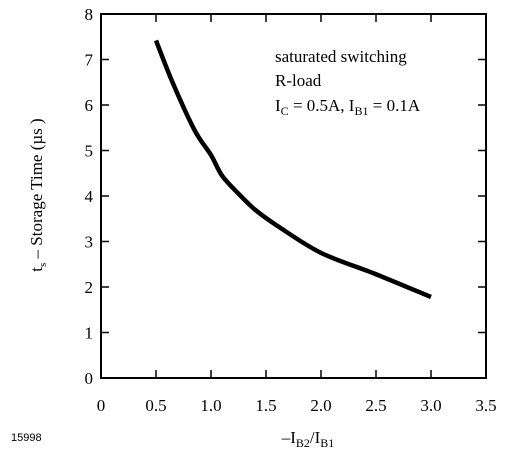  Describe the element at coordinates (341, 56) in the screenshot. I see `annotation-line-1: saturated switching` at that location.